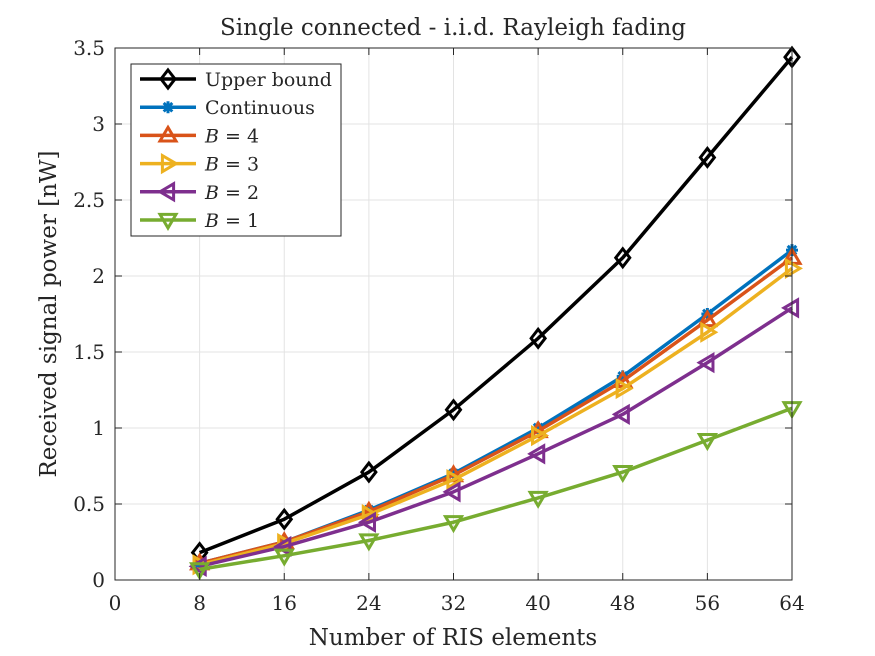 The height and width of the screenshot is (656, 875). I want to click on legend-label-rest: = 1, so click(239, 221).